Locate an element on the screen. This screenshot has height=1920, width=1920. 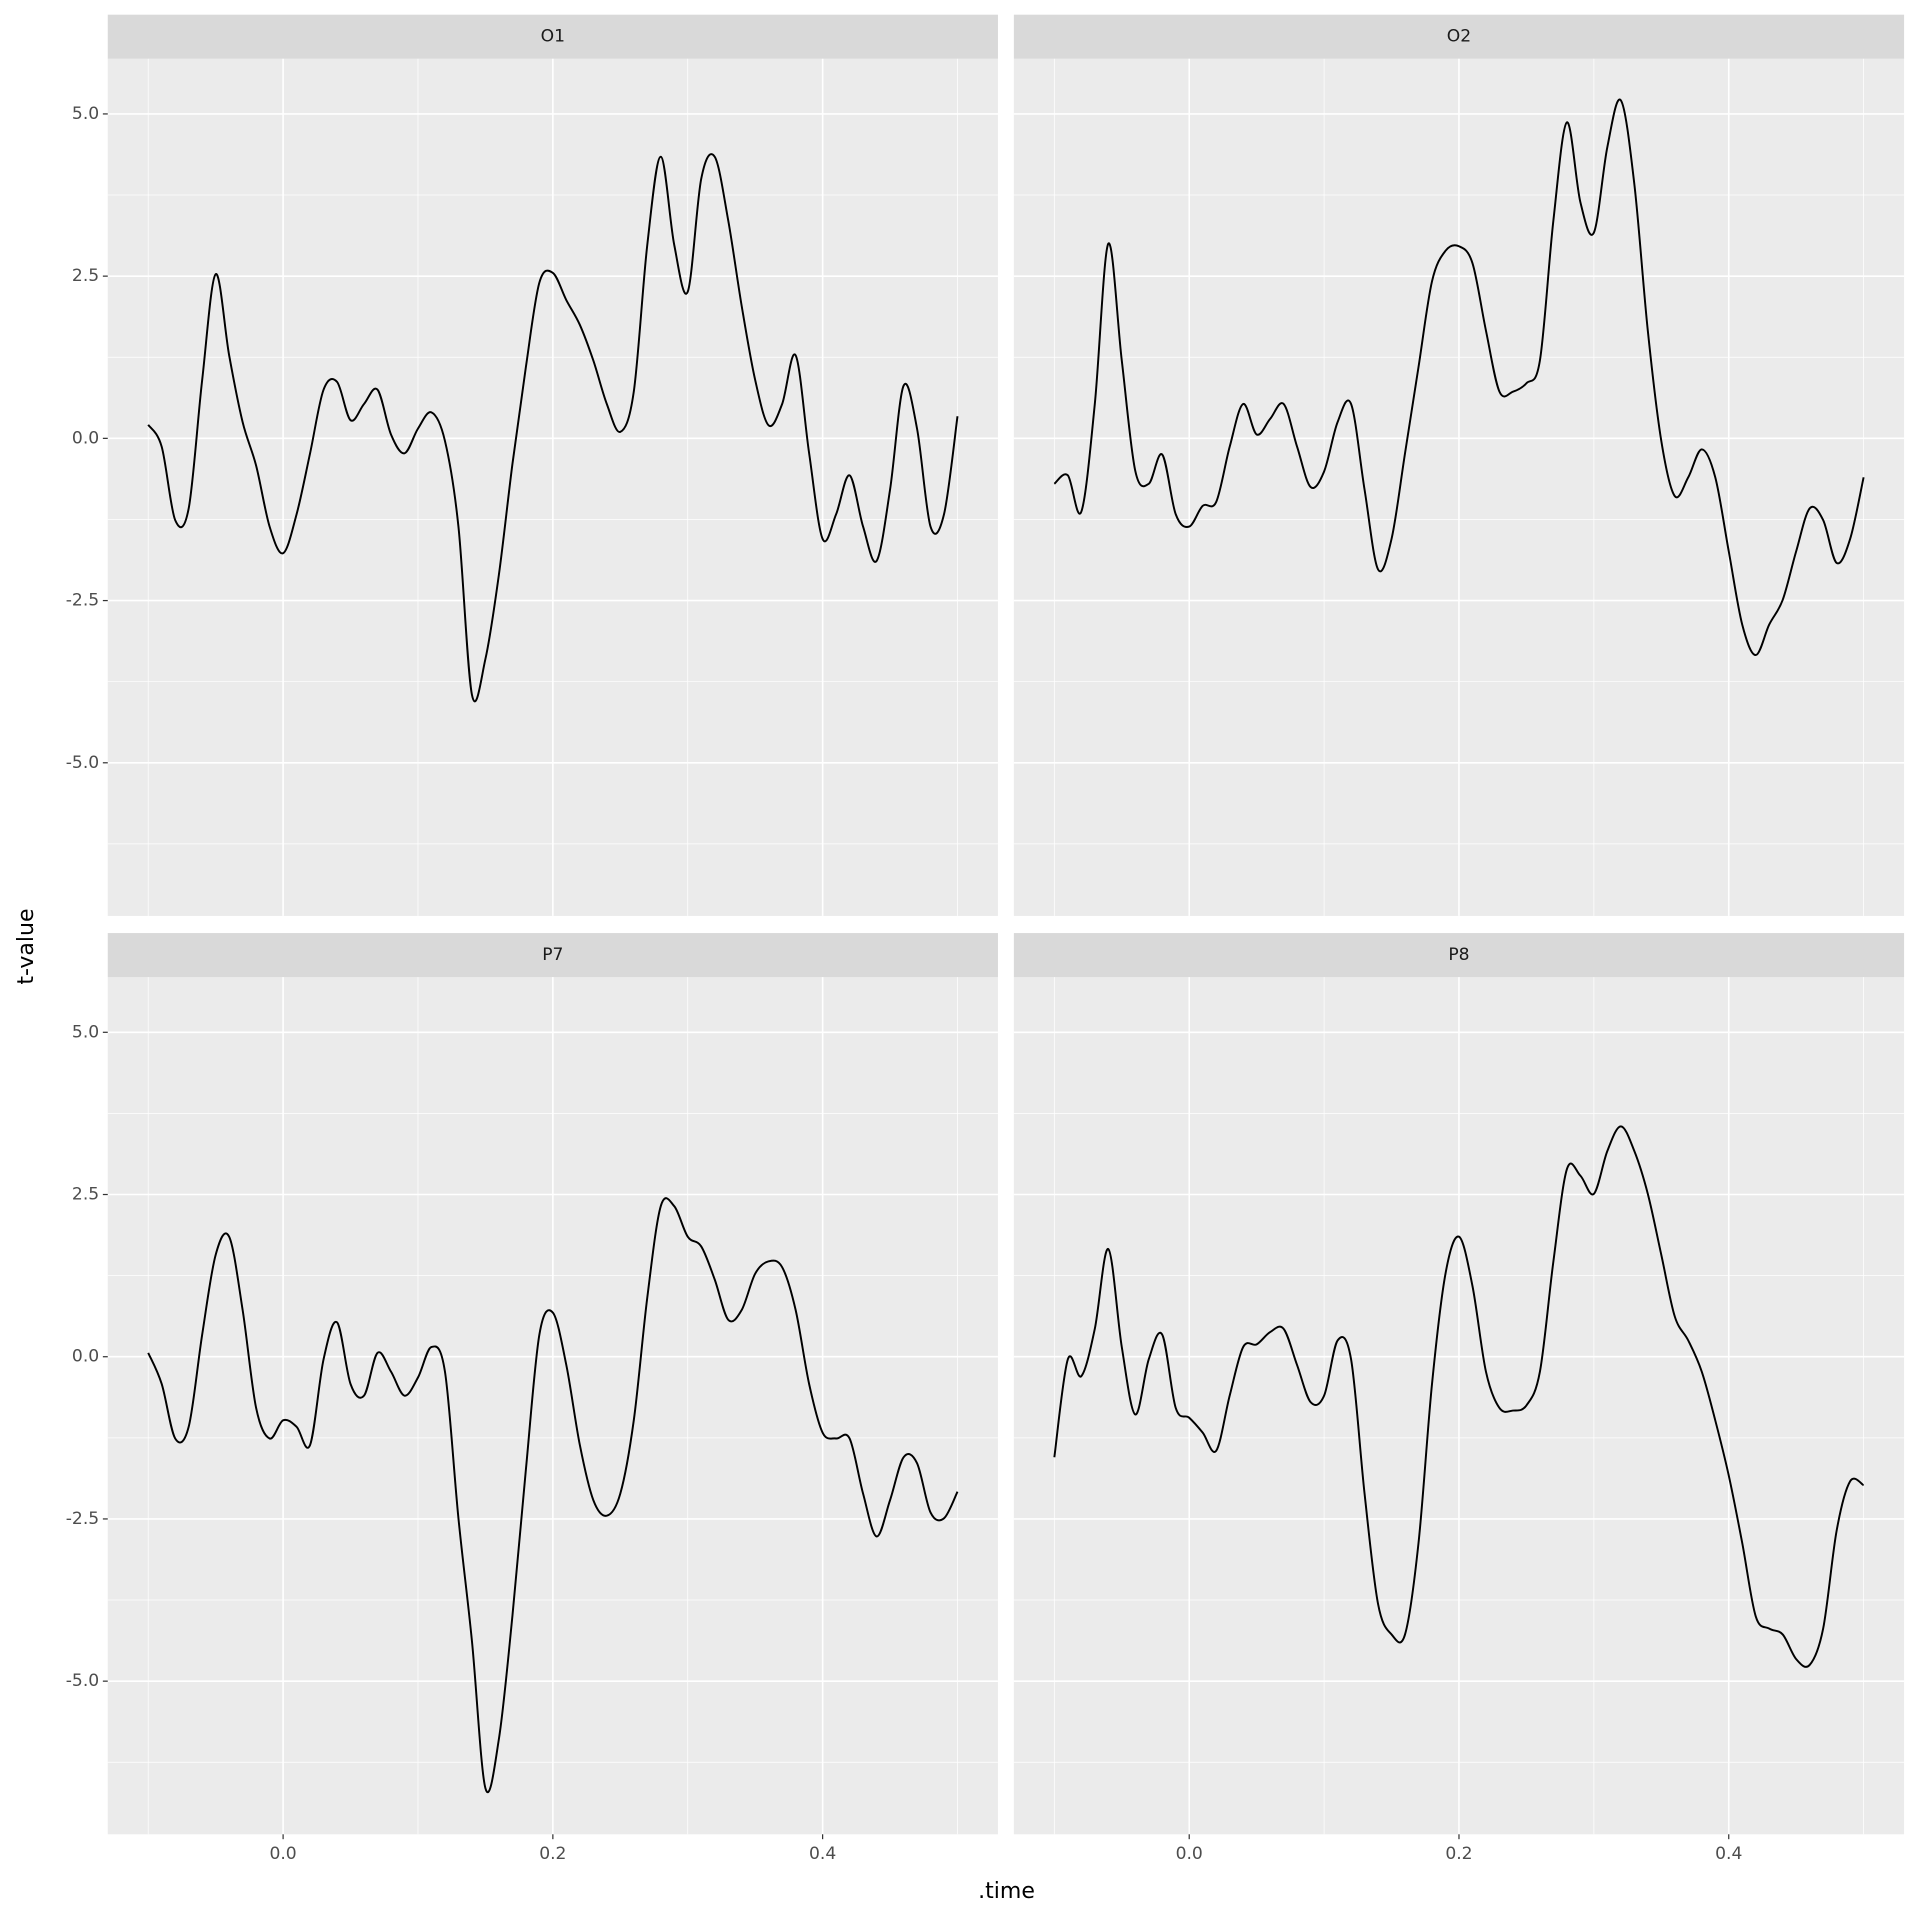
strip-label: P8 is located at coordinates (1458, 955).